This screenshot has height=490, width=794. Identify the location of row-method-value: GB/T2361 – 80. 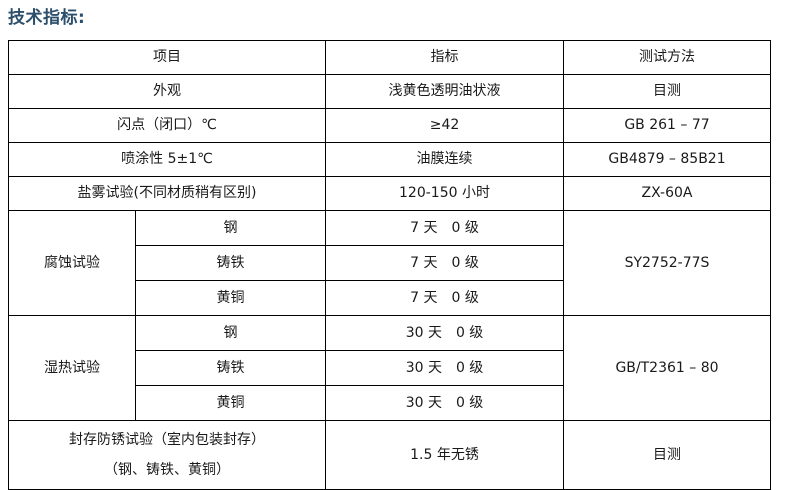
(667, 368).